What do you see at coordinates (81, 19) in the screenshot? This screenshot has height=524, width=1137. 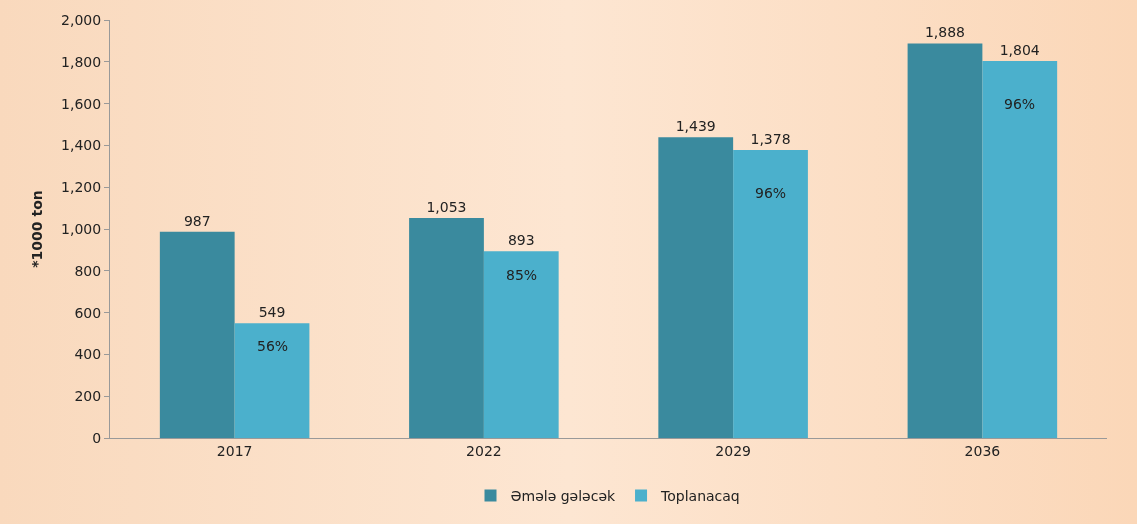 I see `y-tick-label: 2,000` at bounding box center [81, 19].